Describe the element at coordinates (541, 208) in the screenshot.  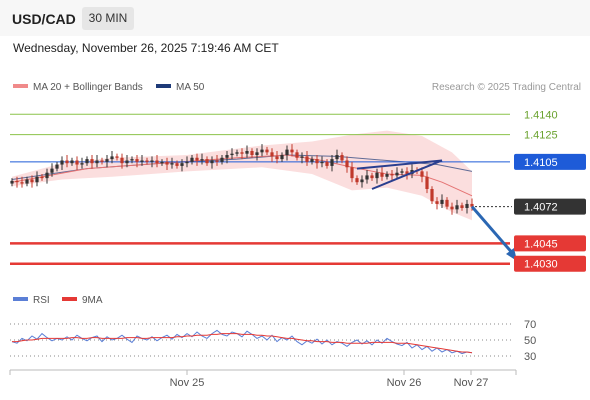
I see `last-price-label: 1.4072` at that location.